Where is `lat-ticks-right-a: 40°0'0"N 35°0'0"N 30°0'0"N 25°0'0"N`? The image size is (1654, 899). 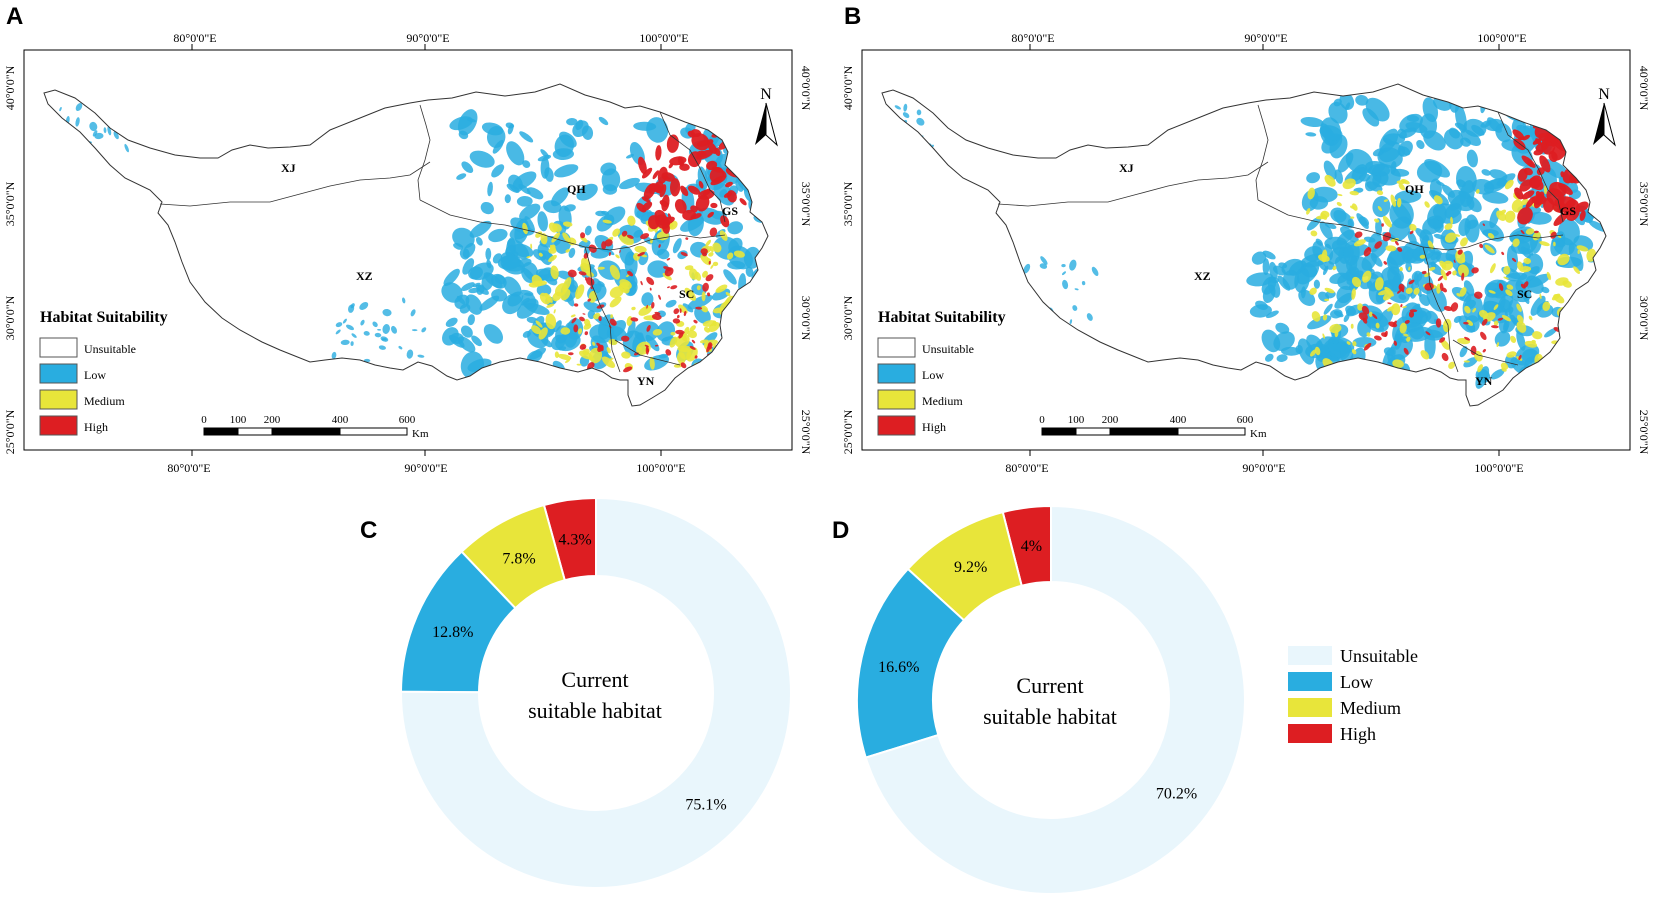
lat-ticks-right-a: 40°0'0"N 35°0'0"N 30°0'0"N 25°0'0"N is located at coordinates (806, 260).